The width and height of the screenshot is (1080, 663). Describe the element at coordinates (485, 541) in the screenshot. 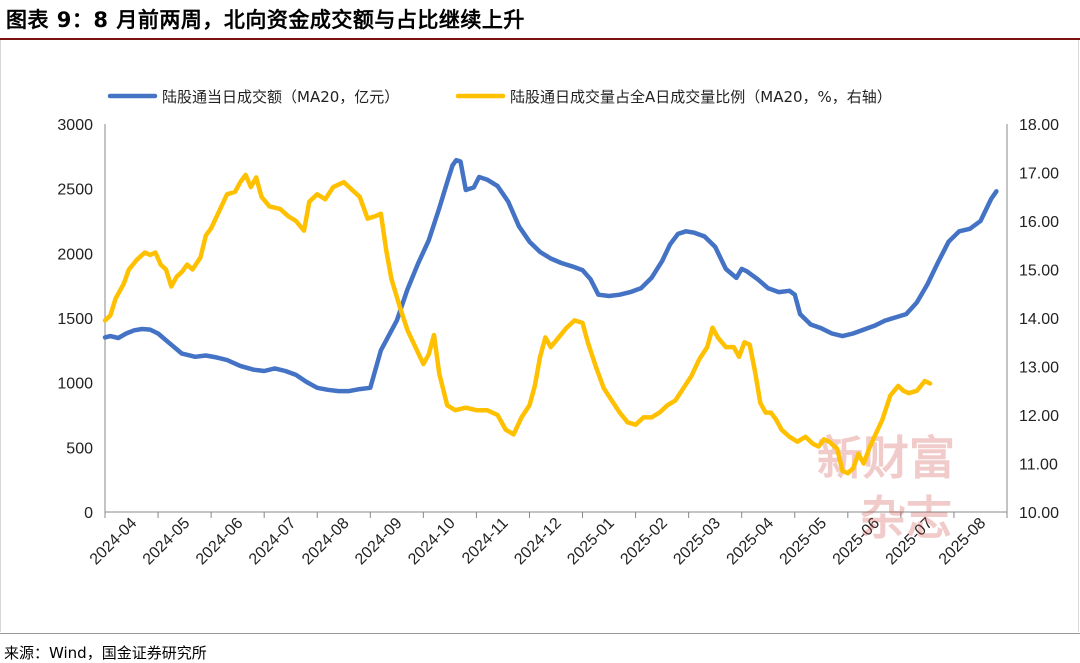

I see `x-tick-label: 2024-11` at that location.